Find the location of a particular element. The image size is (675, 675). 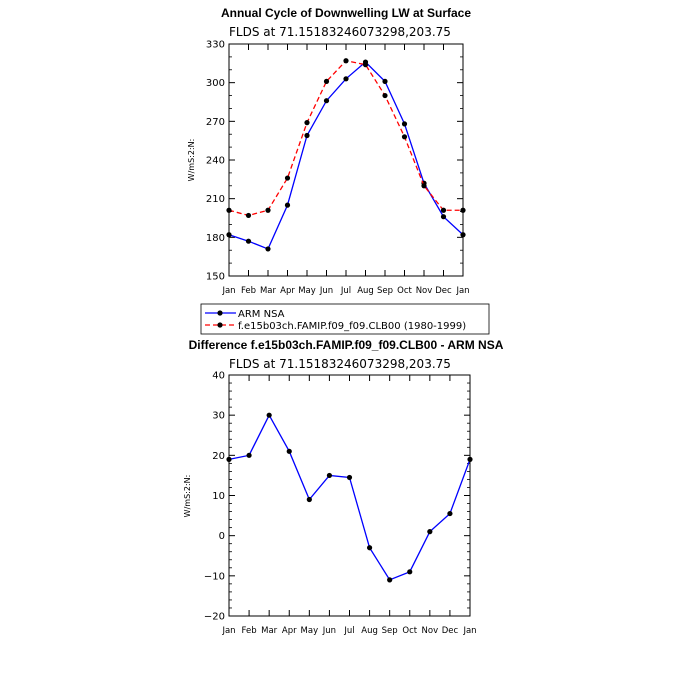

bottom-x-tick-label: Sep is located at coordinates (390, 631).